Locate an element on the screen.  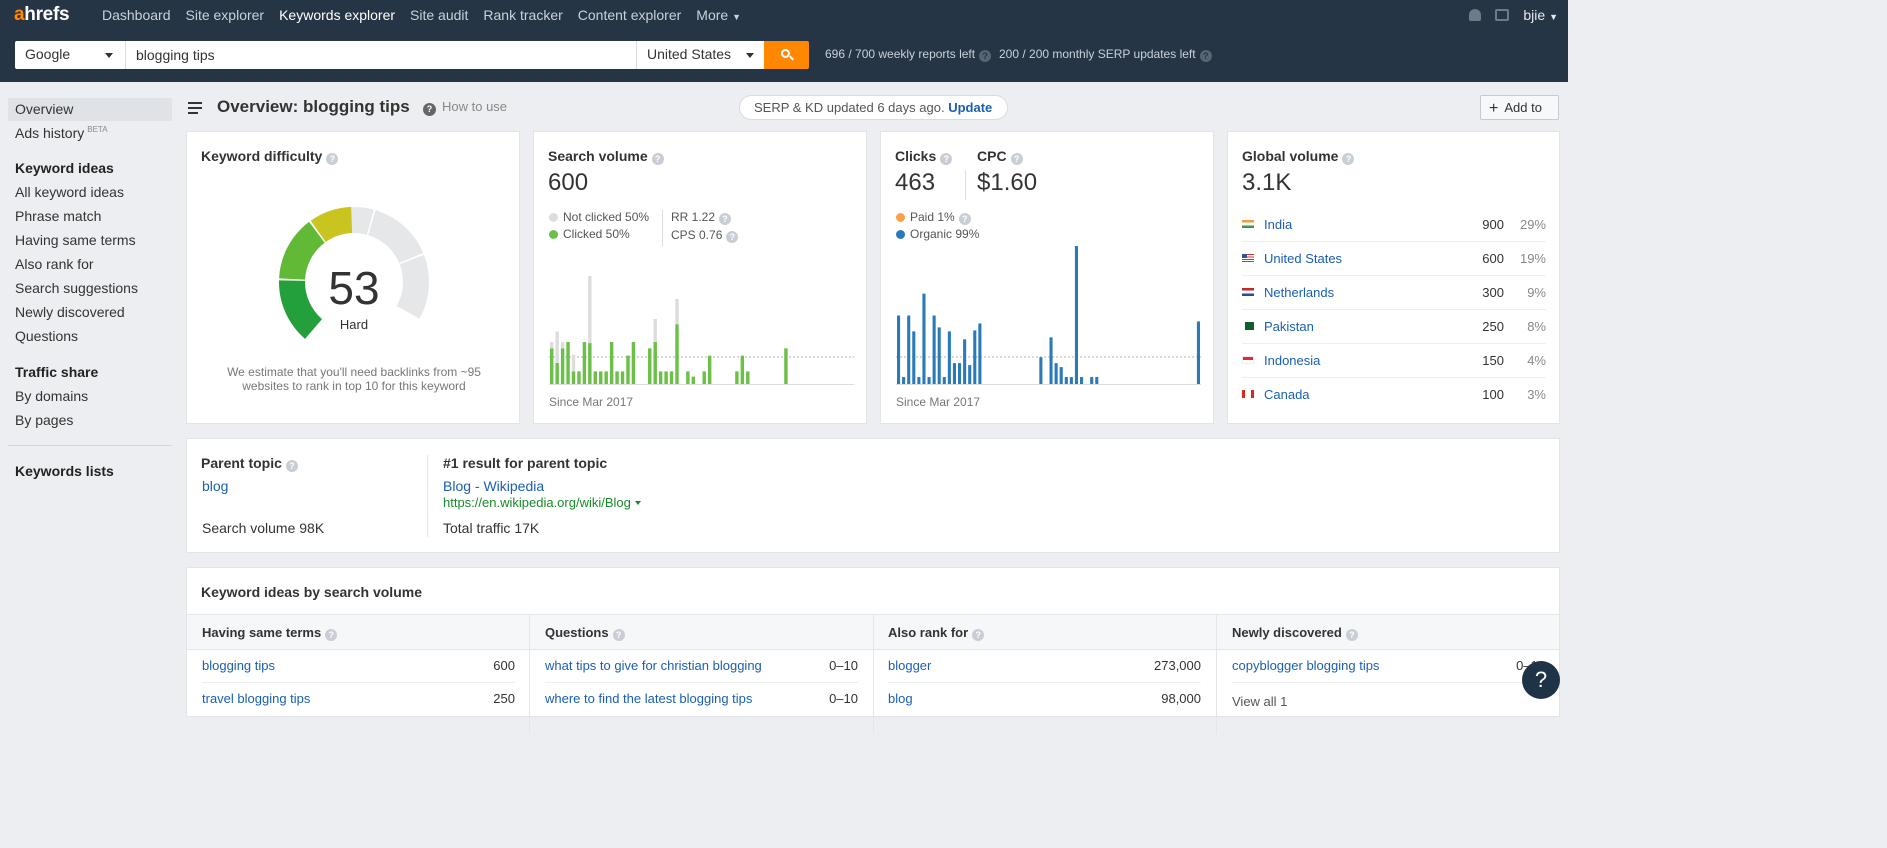
col-newly-discovered: Newly discovered? is located at coordinates (1295, 633).